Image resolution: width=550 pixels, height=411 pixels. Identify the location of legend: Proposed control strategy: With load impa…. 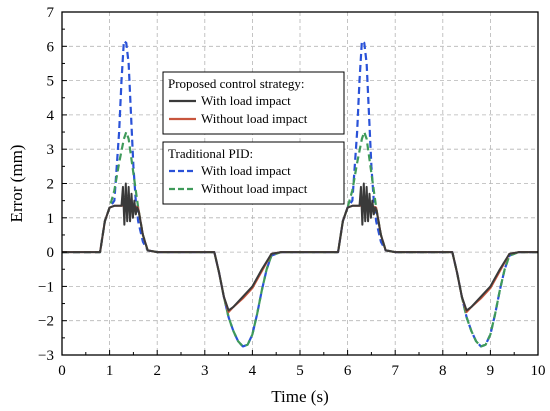
(253, 138).